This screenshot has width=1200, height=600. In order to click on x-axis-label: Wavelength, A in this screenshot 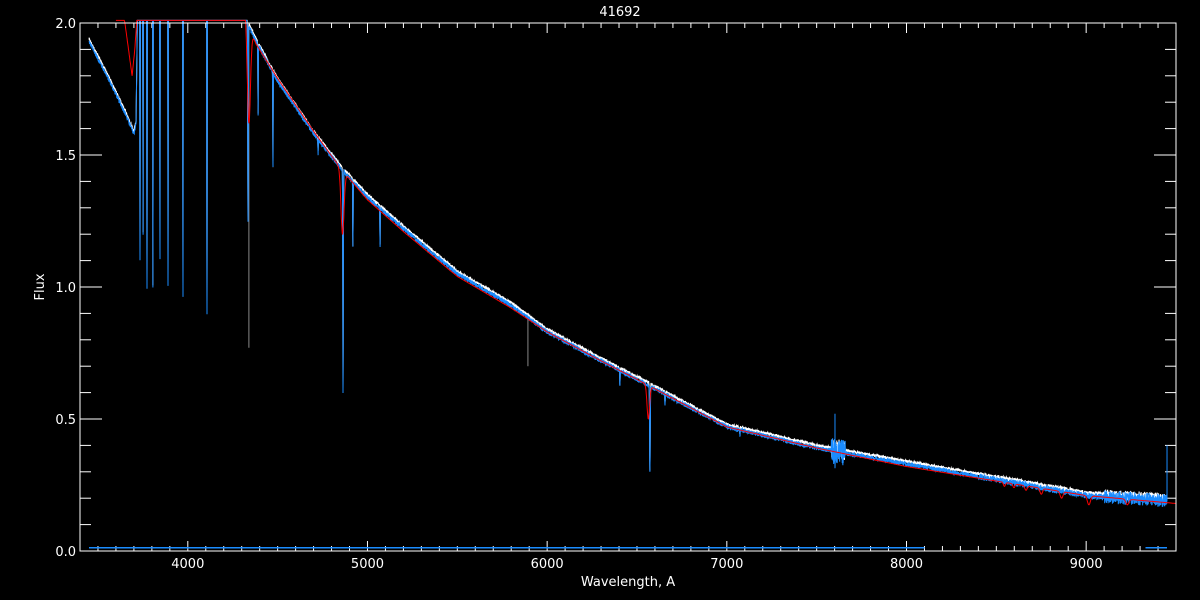, I will do `click(628, 582)`.